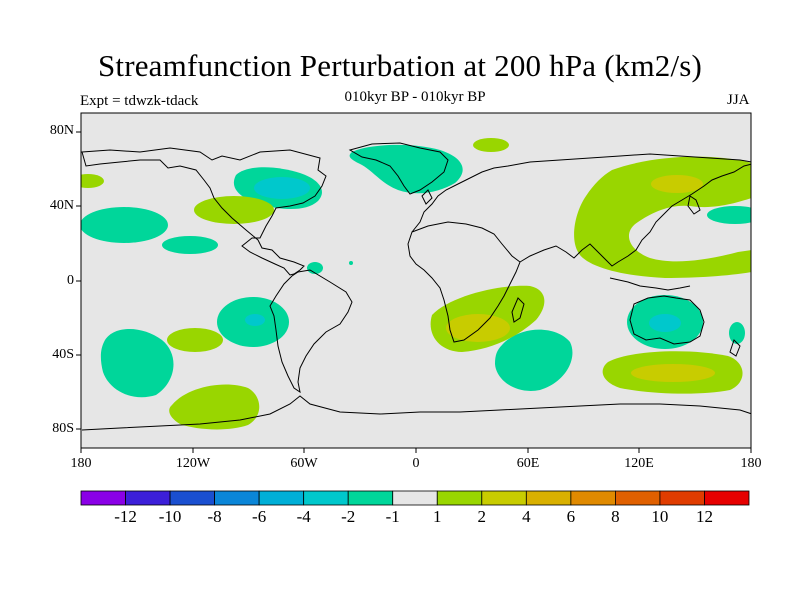 The width and height of the screenshot is (800, 600). What do you see at coordinates (660, 516) in the screenshot?
I see `colorbar-level-label: 10` at bounding box center [660, 516].